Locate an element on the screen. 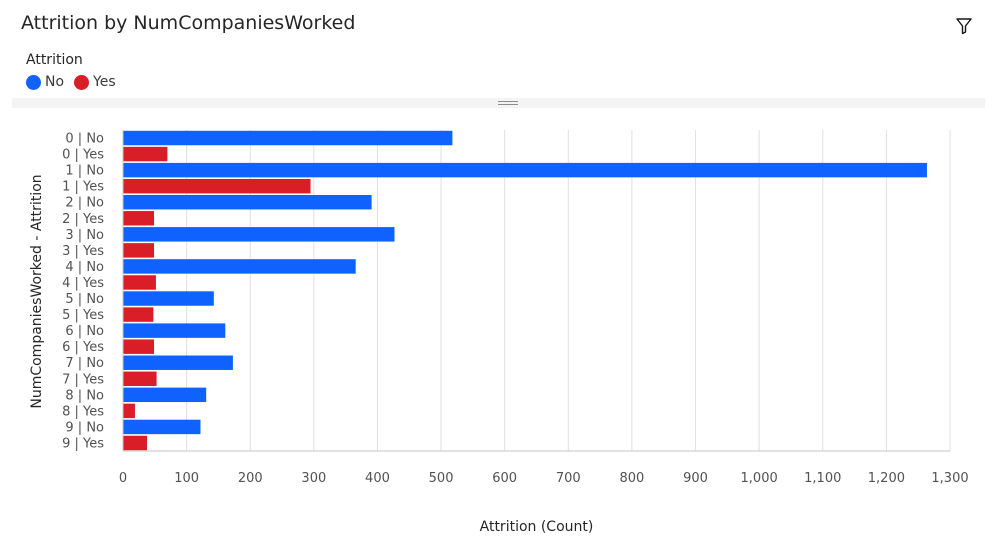 This screenshot has height=560, width=992. bar-4-yes is located at coordinates (139, 282).